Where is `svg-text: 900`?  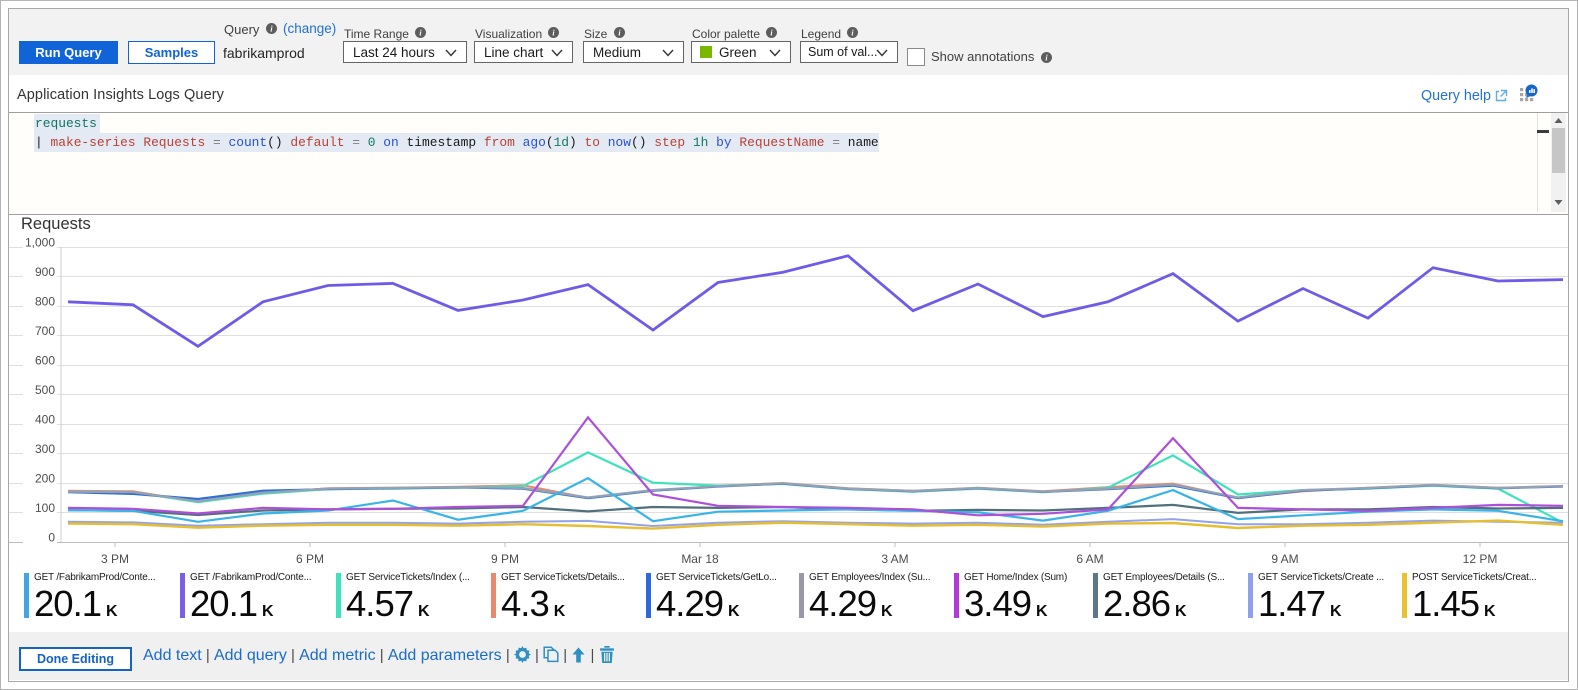 svg-text: 900 is located at coordinates (45, 272).